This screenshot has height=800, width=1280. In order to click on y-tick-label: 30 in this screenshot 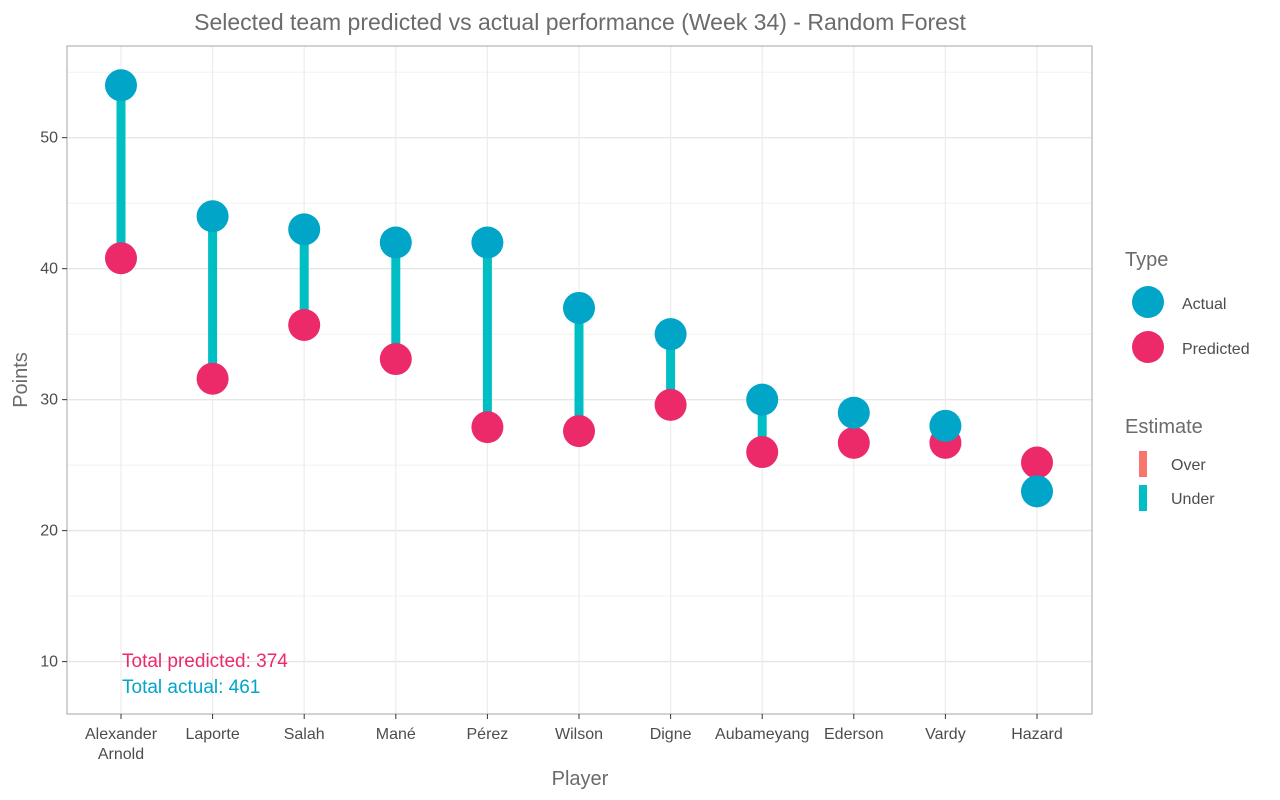, I will do `click(49, 400)`.